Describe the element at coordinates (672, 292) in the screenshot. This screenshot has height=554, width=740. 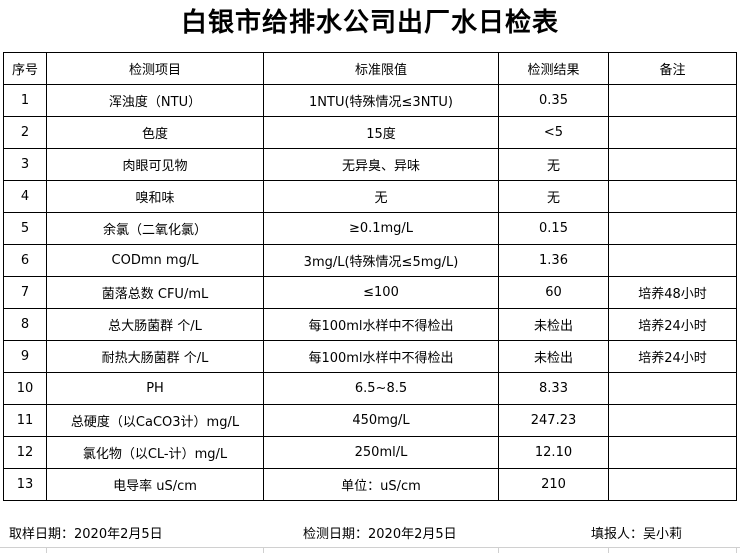
I see `cell-remark: 培养48小时` at that location.